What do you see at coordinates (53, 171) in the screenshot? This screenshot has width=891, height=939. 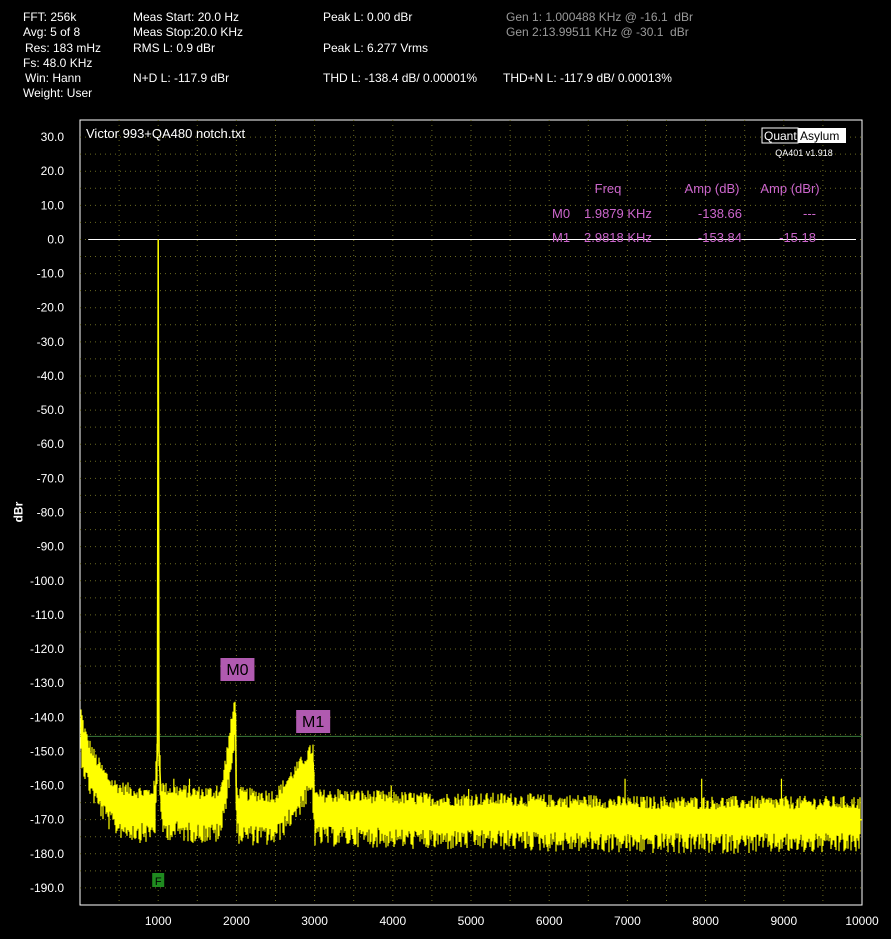 I see `y-tick-label: 20.0` at bounding box center [53, 171].